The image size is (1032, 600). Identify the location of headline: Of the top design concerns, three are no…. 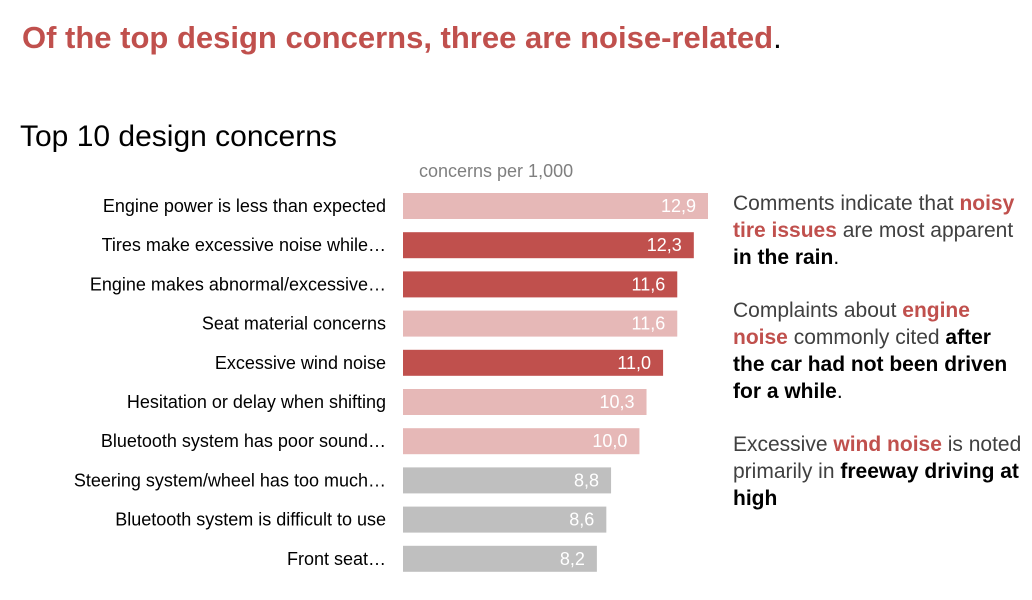
(402, 38).